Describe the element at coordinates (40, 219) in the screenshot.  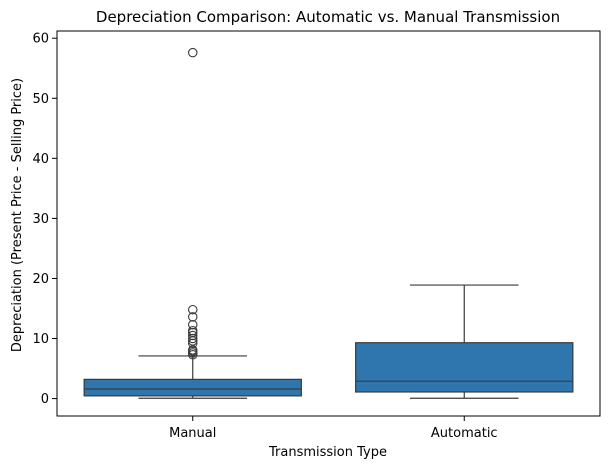
I see `y-tick-label-30: 30` at that location.